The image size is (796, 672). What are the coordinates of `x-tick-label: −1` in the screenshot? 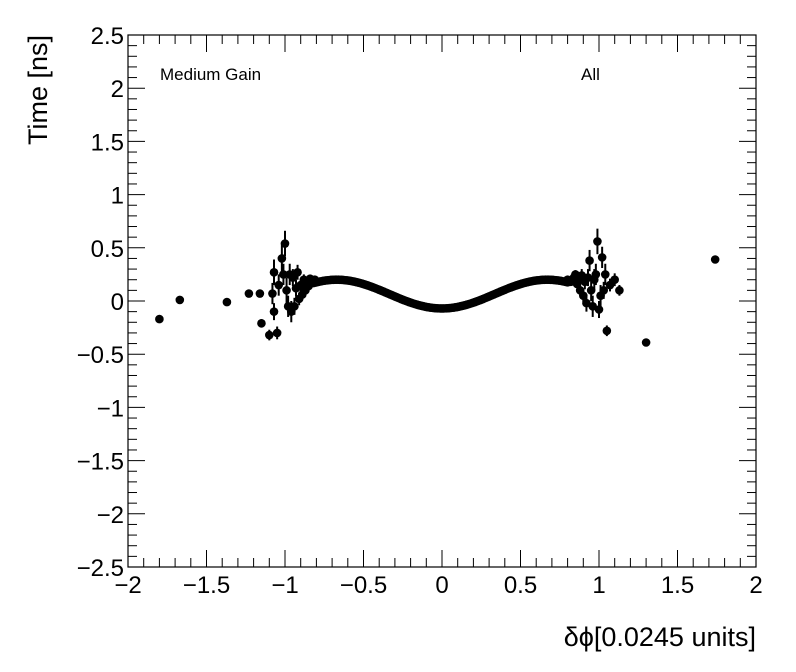 It's located at (284, 585).